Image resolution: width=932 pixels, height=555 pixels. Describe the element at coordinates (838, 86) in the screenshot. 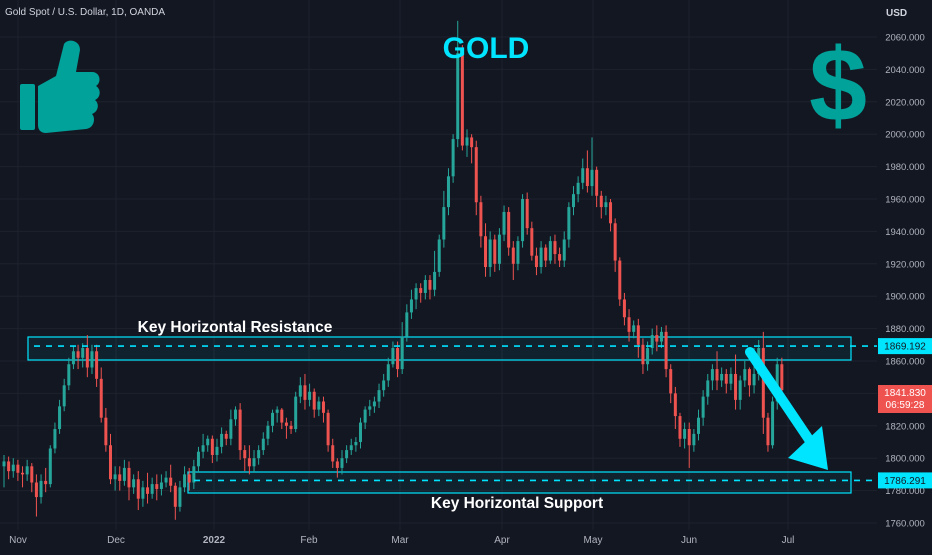

I see `dollar-sign-icon: $` at that location.